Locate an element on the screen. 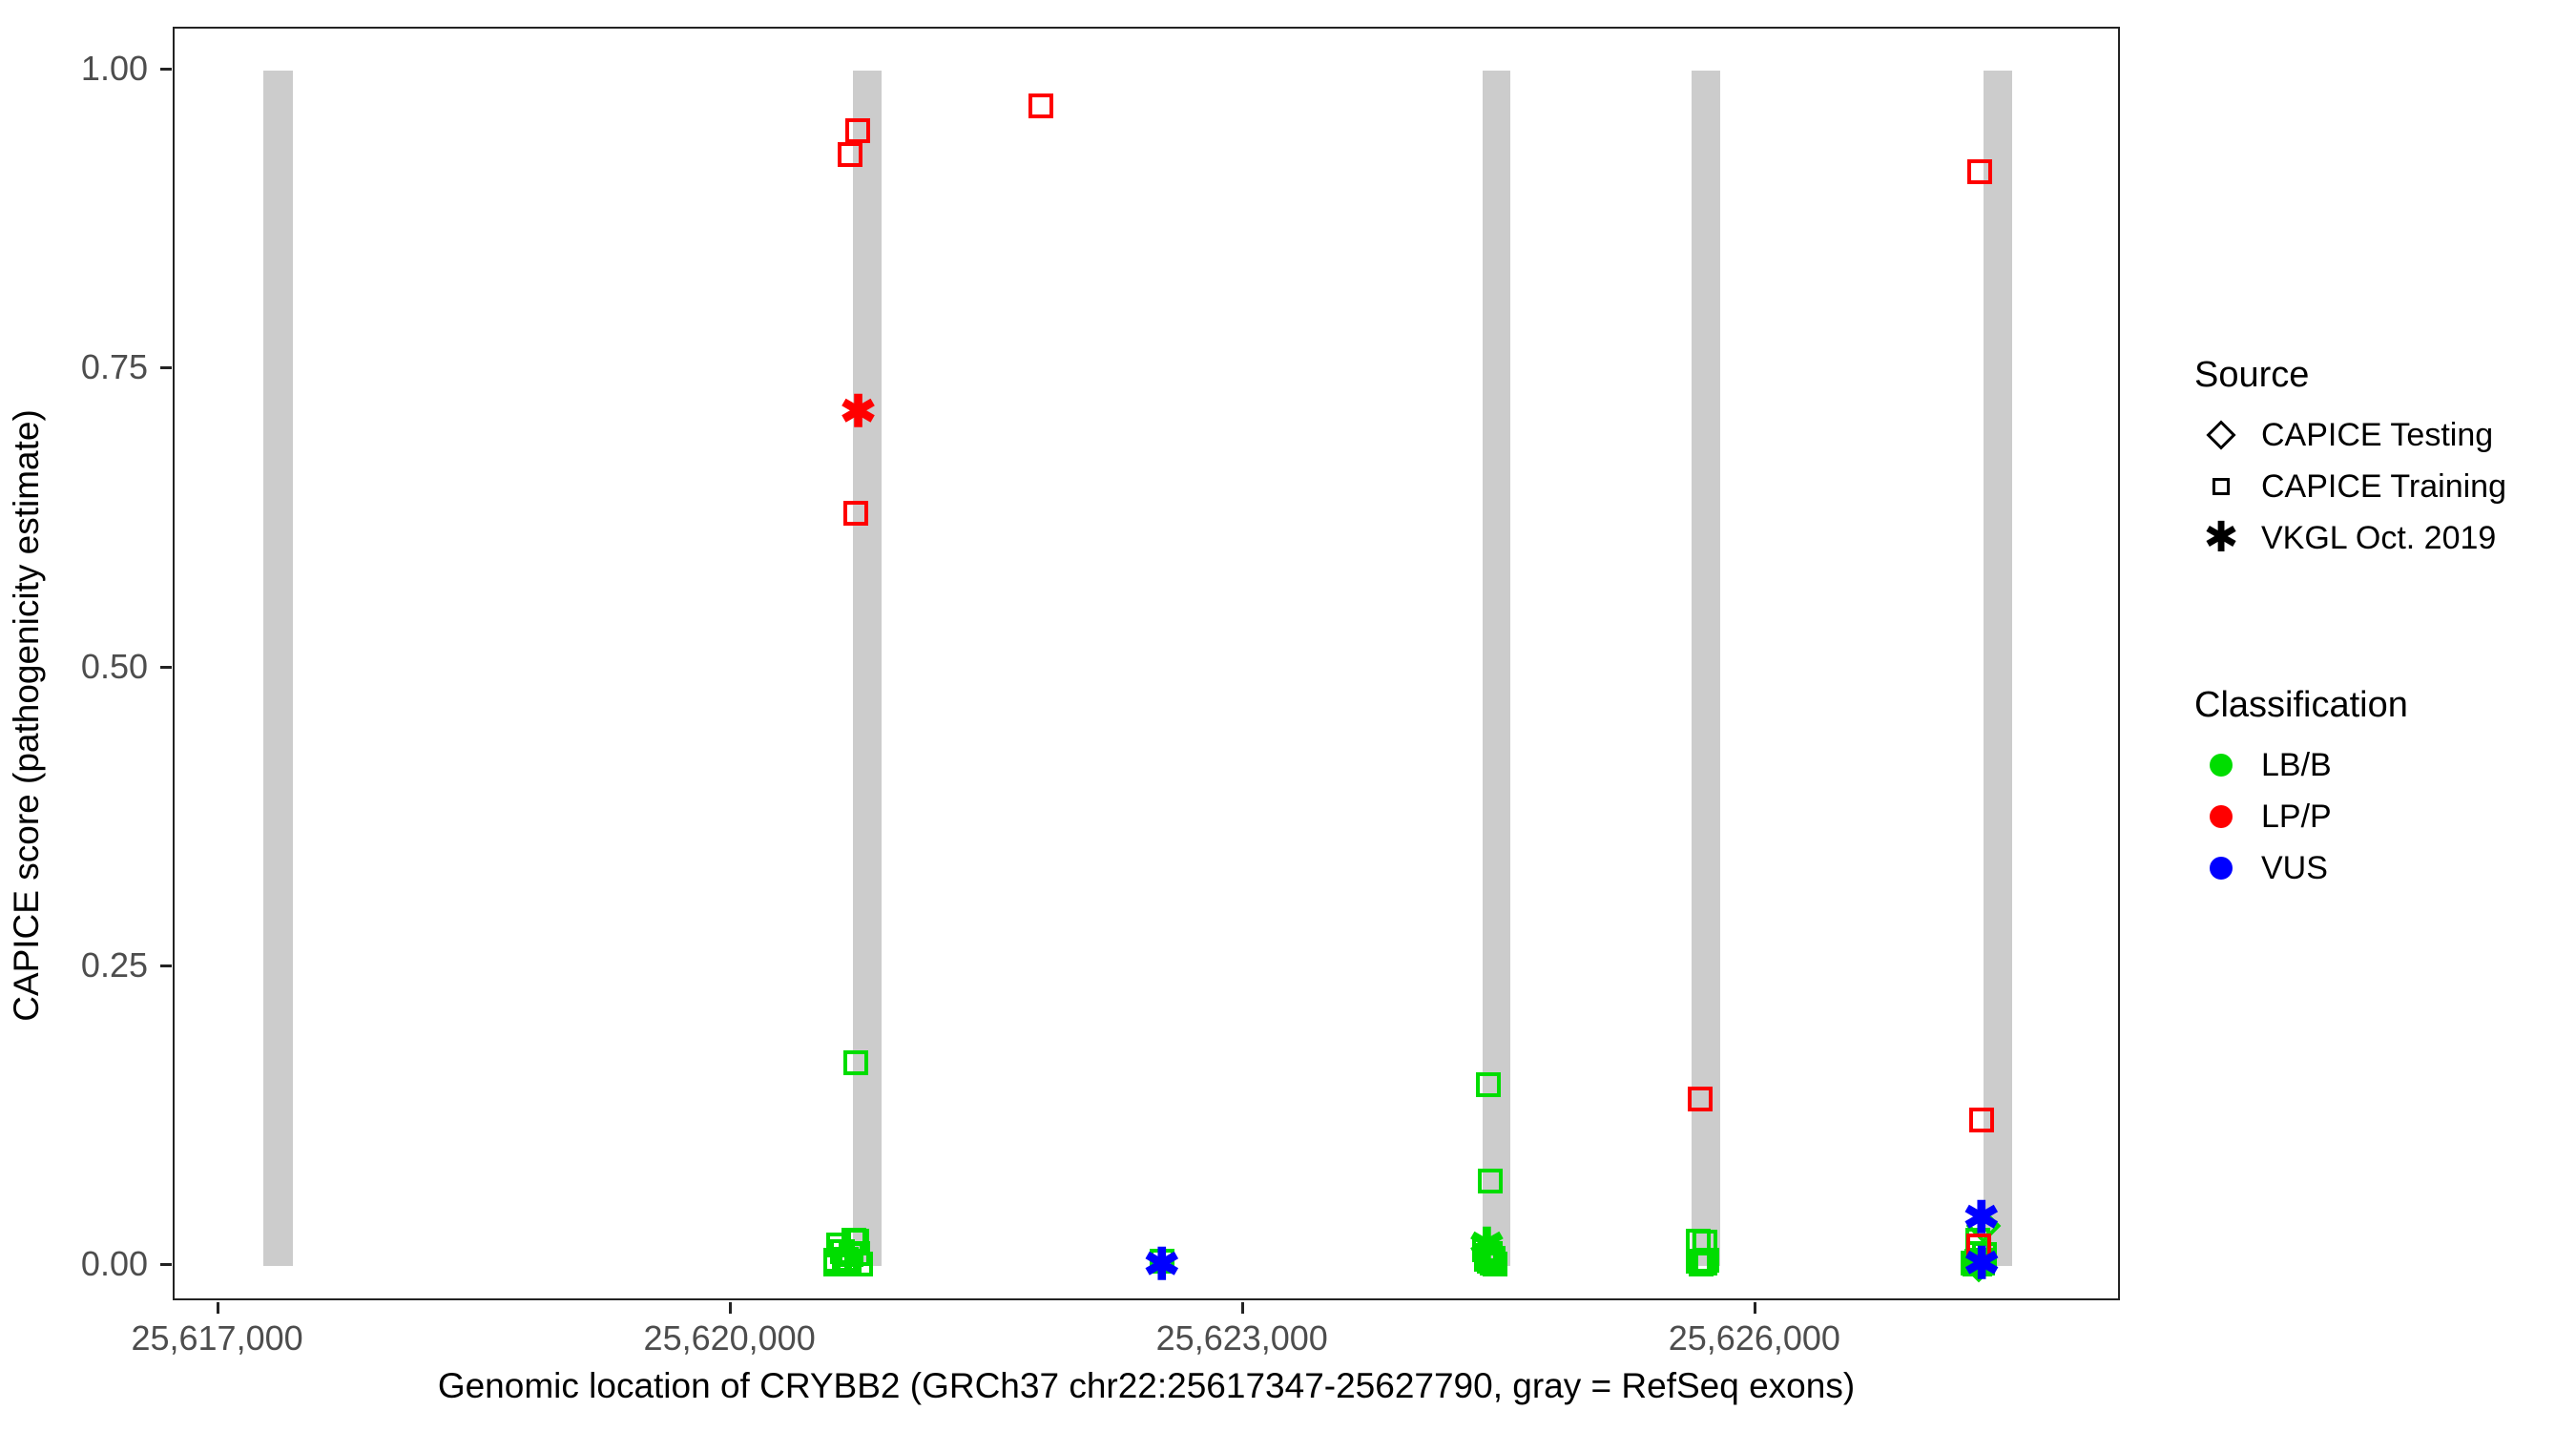 Image resolution: width=2576 pixels, height=1431 pixels. legend-item-source: CAPICE Training is located at coordinates (2350, 486).